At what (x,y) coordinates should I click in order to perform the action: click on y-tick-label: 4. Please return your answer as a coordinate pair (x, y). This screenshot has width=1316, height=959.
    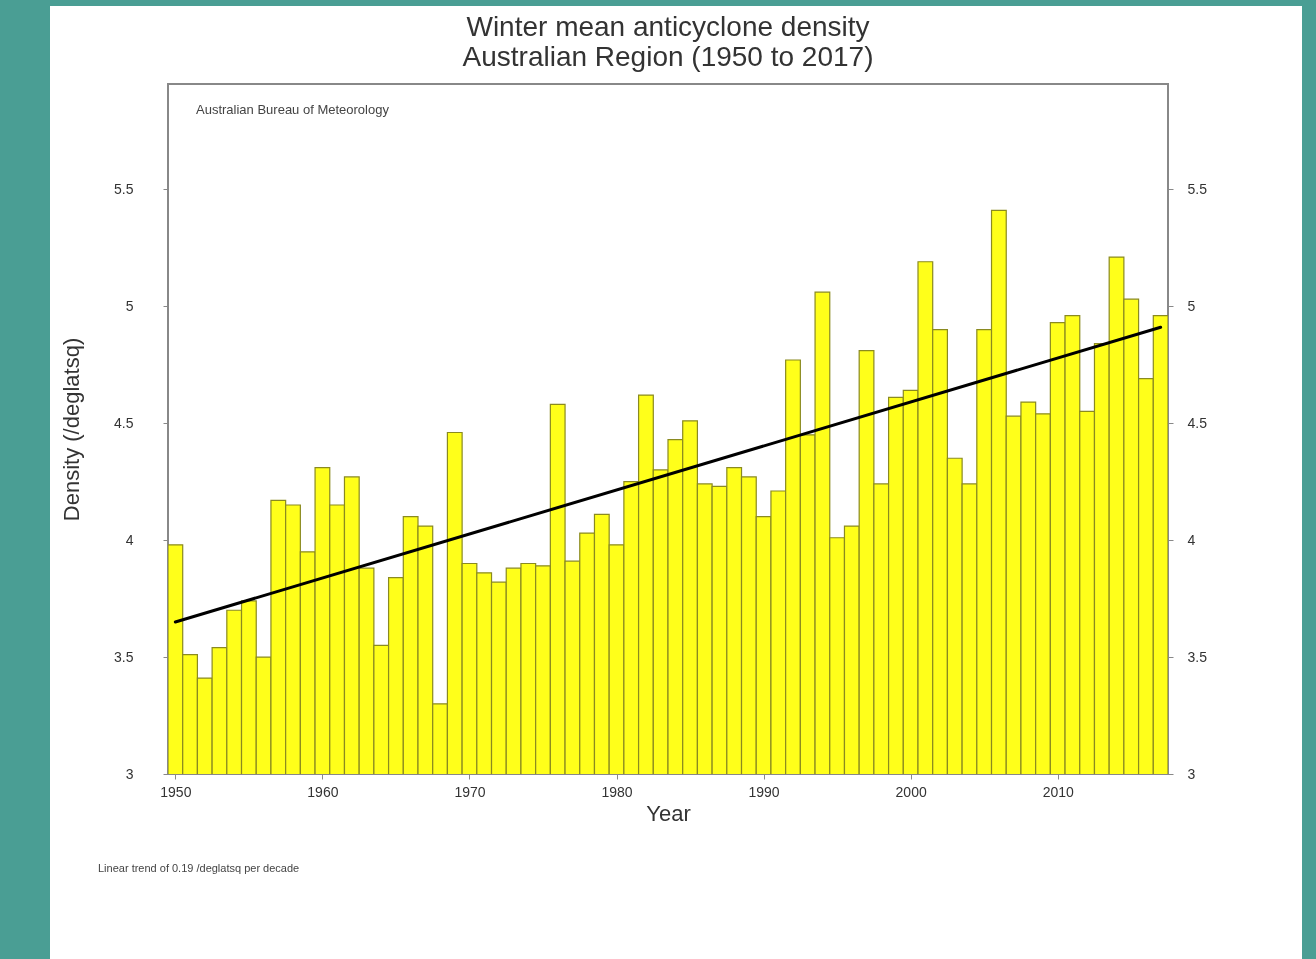
    Looking at the image, I should click on (129, 539).